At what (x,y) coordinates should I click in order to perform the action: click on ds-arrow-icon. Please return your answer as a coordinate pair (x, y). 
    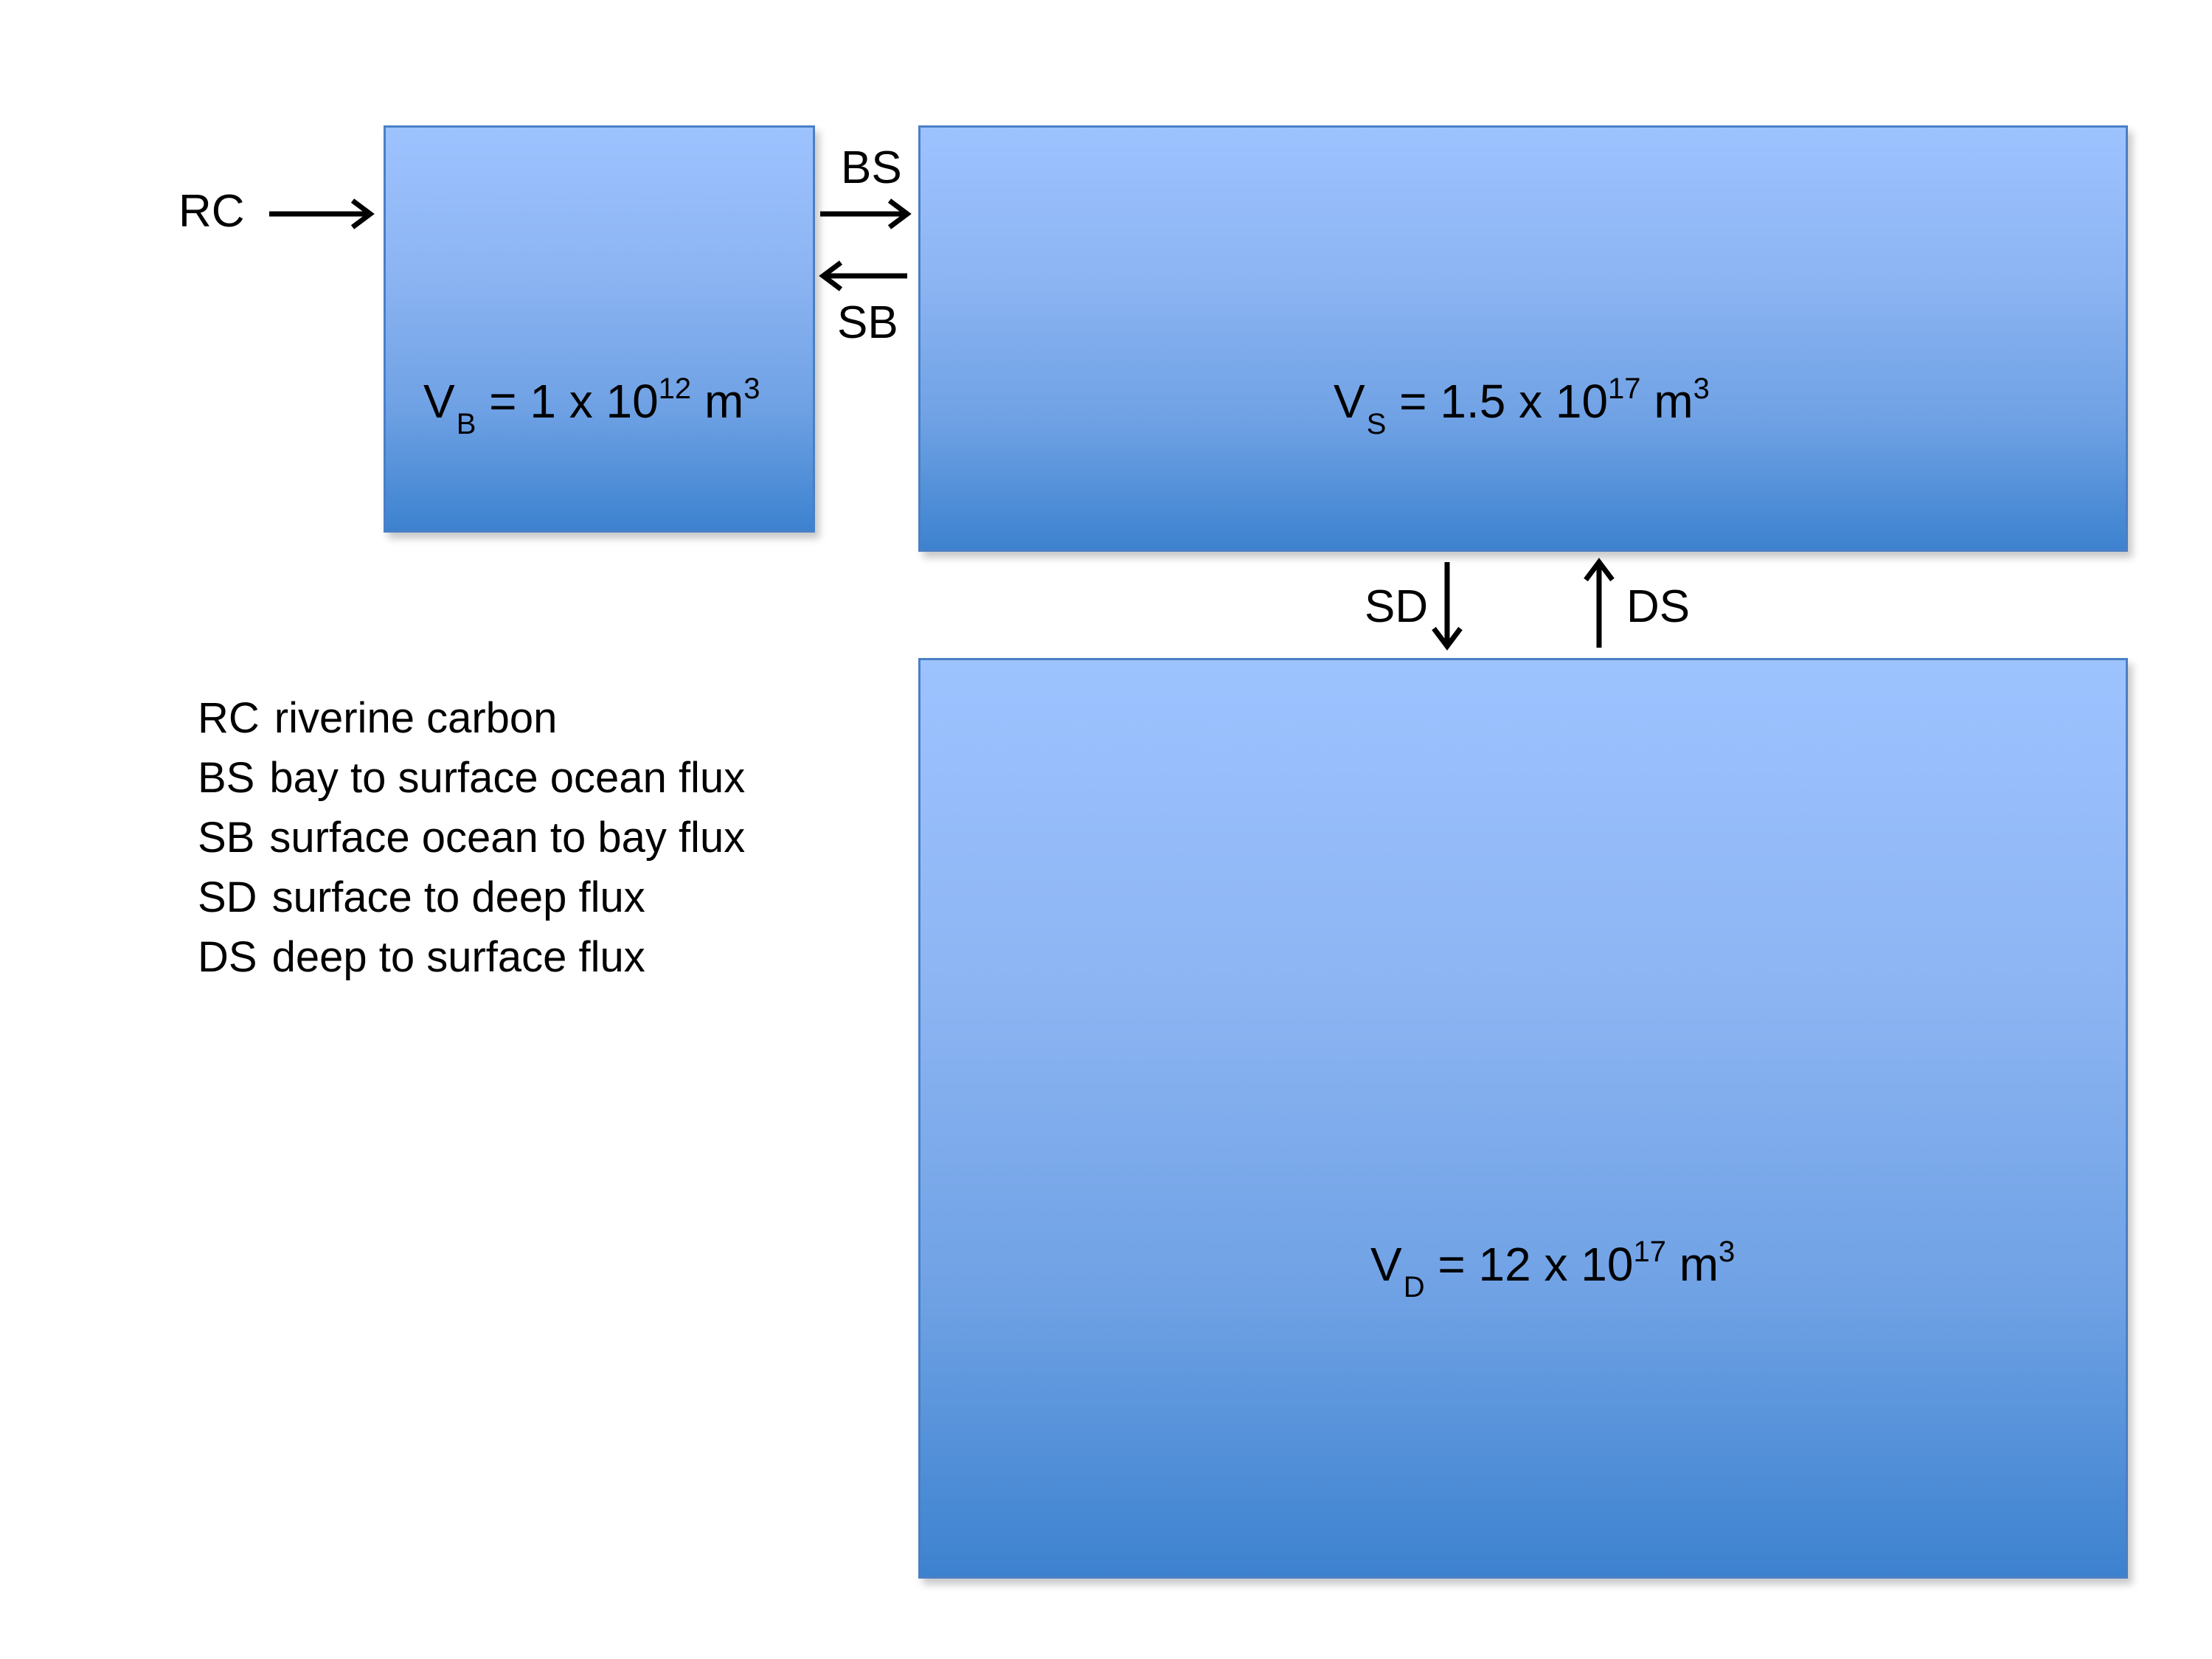
    Looking at the image, I should click on (1600, 603).